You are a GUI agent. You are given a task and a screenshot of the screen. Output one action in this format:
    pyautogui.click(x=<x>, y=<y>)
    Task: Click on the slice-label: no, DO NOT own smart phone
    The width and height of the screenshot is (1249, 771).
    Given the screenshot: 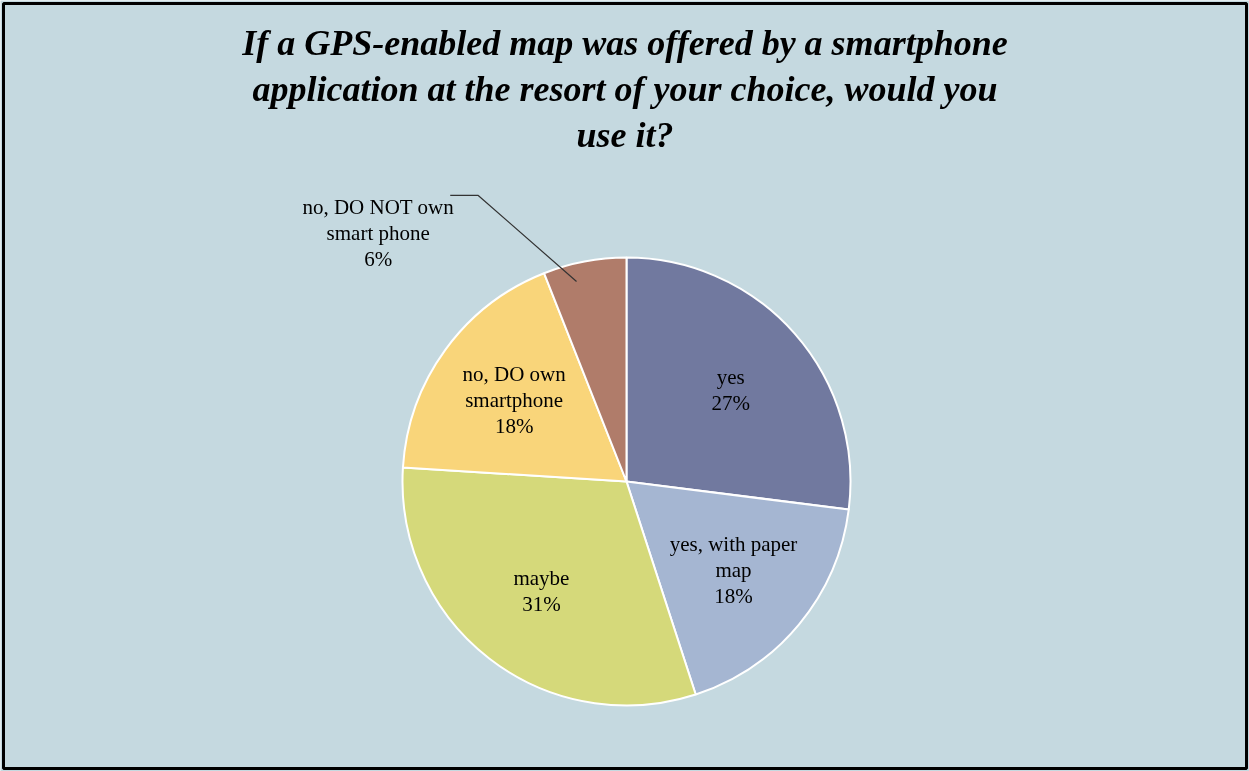 What is the action you would take?
    pyautogui.click(x=378, y=220)
    